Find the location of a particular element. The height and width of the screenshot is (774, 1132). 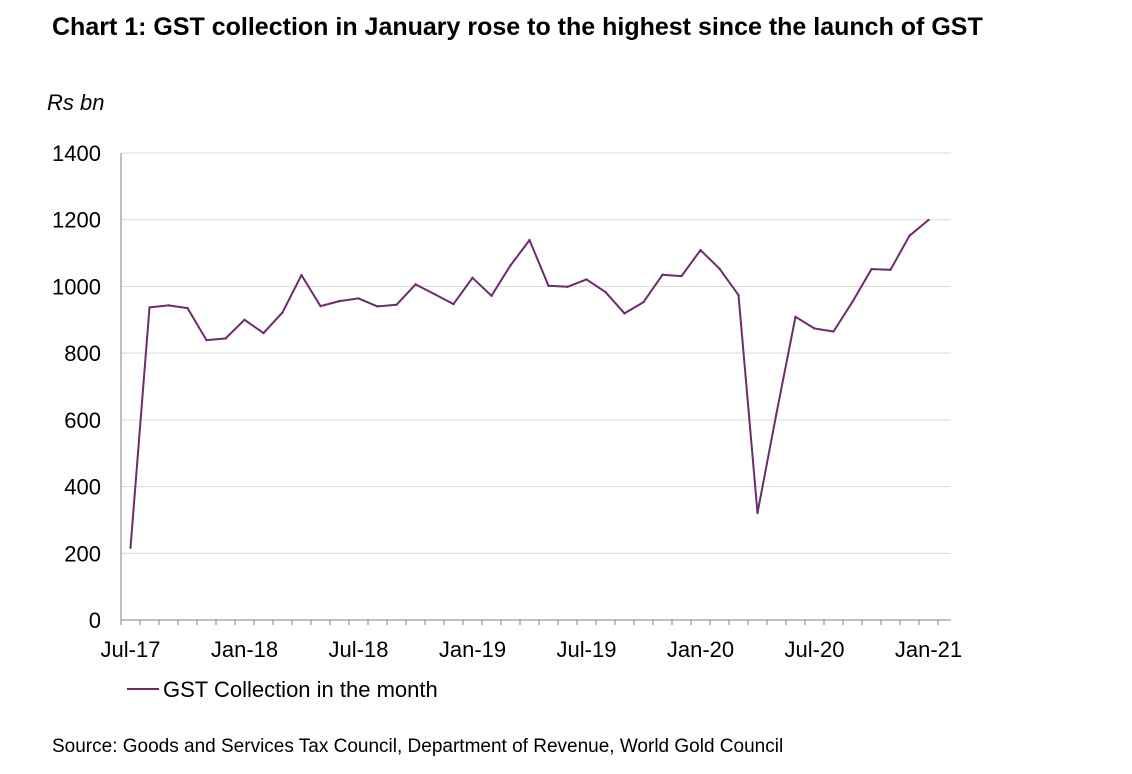

x-tick-label: Jul-18 is located at coordinates (359, 649).